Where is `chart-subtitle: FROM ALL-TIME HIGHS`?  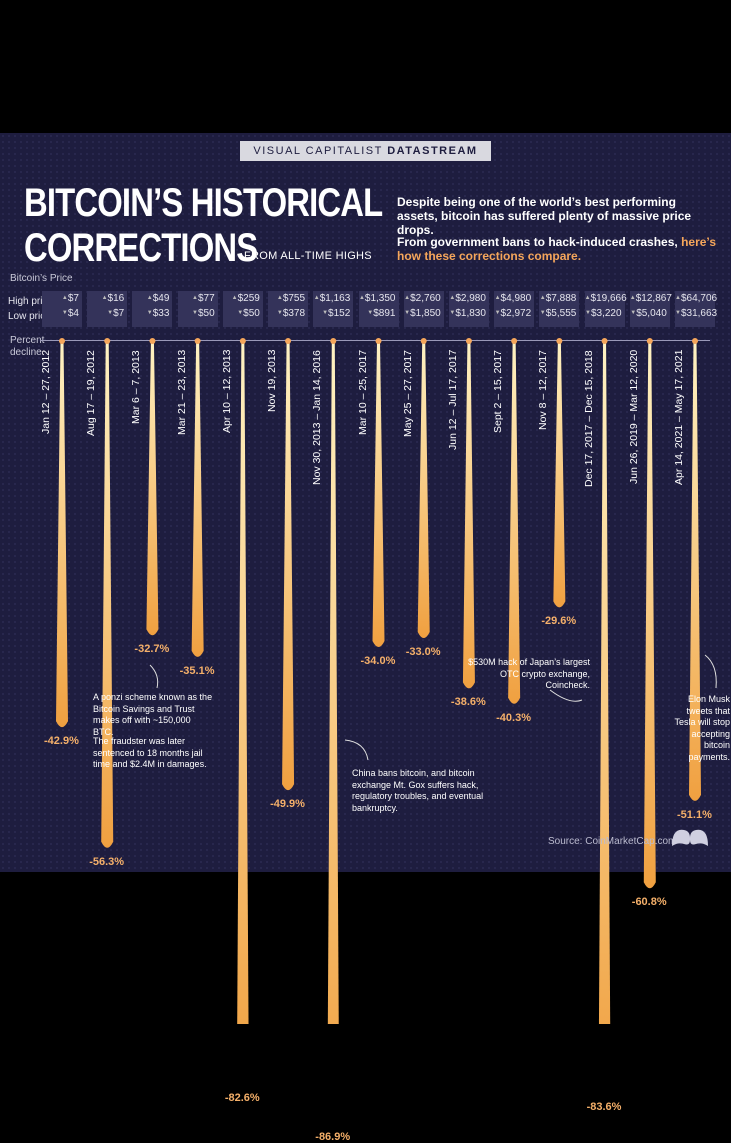
chart-subtitle: FROM ALL-TIME HIGHS is located at coordinates (308, 256).